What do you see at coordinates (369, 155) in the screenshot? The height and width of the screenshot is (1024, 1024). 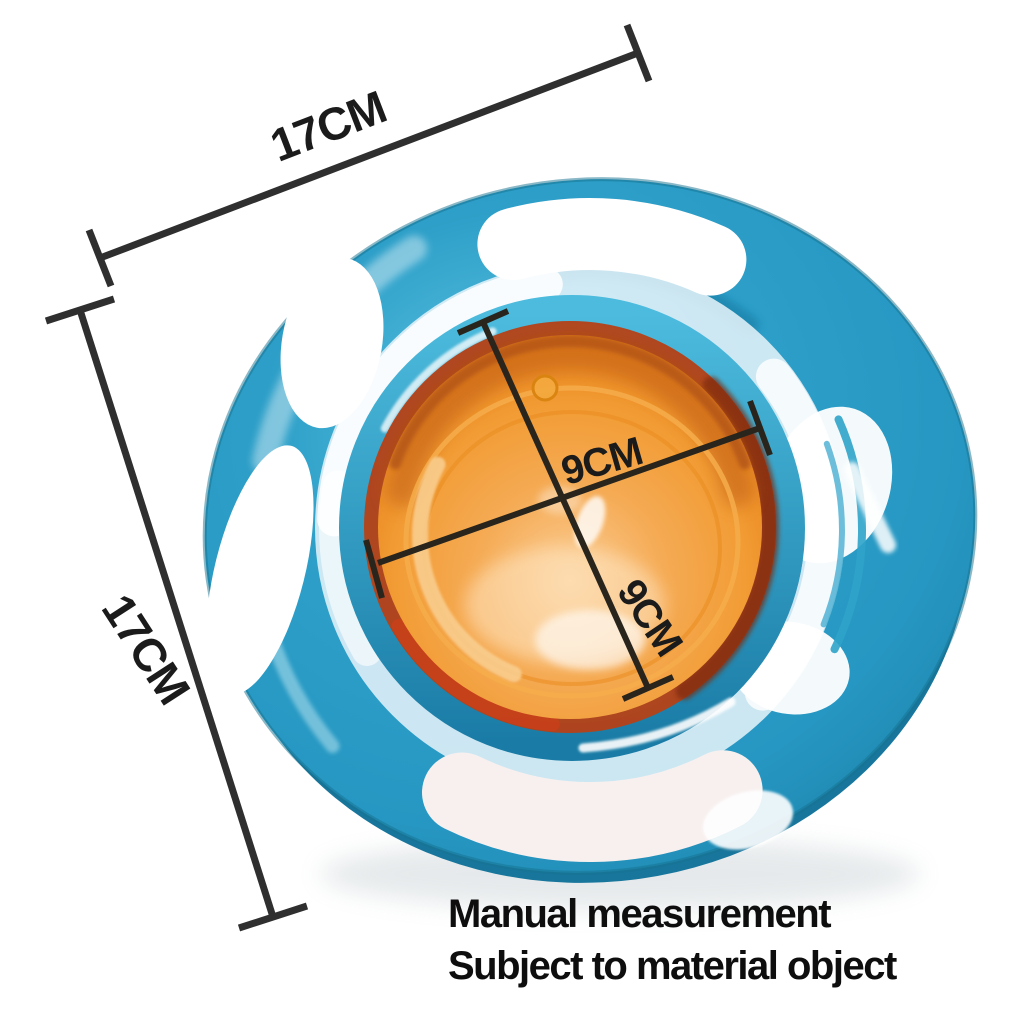 I see `dim-line-outer-width` at bounding box center [369, 155].